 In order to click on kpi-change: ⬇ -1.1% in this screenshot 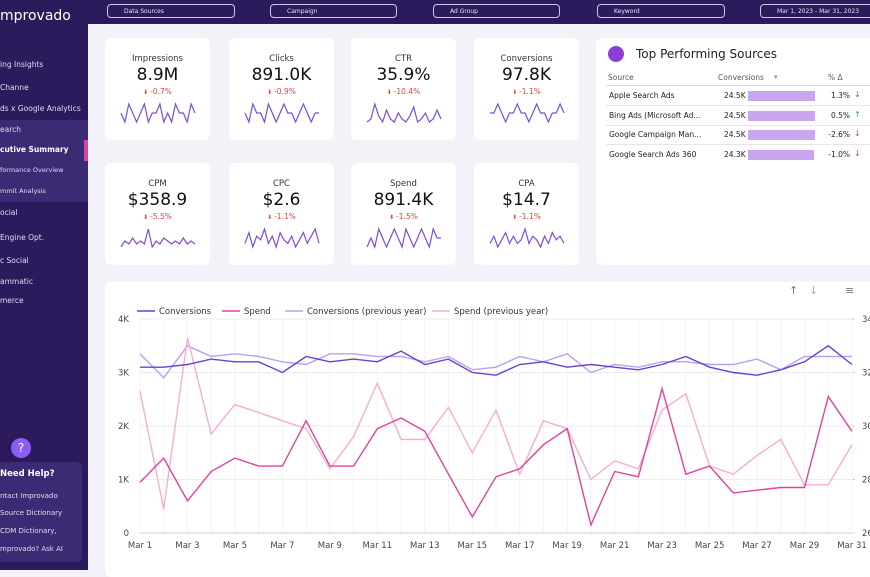, I will do `click(281, 216)`.